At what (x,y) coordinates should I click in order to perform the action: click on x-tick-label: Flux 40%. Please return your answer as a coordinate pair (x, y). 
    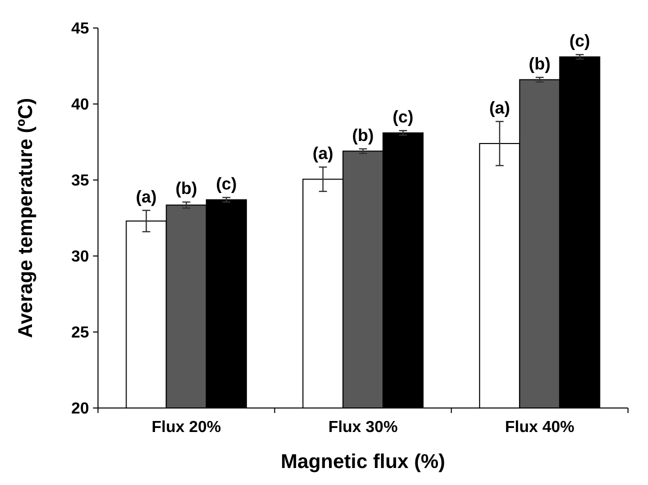
    Looking at the image, I should click on (539, 427).